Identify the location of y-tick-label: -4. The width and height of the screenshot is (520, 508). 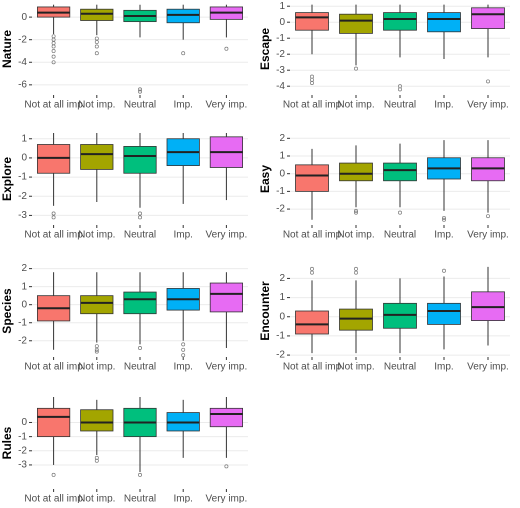
(22, 62).